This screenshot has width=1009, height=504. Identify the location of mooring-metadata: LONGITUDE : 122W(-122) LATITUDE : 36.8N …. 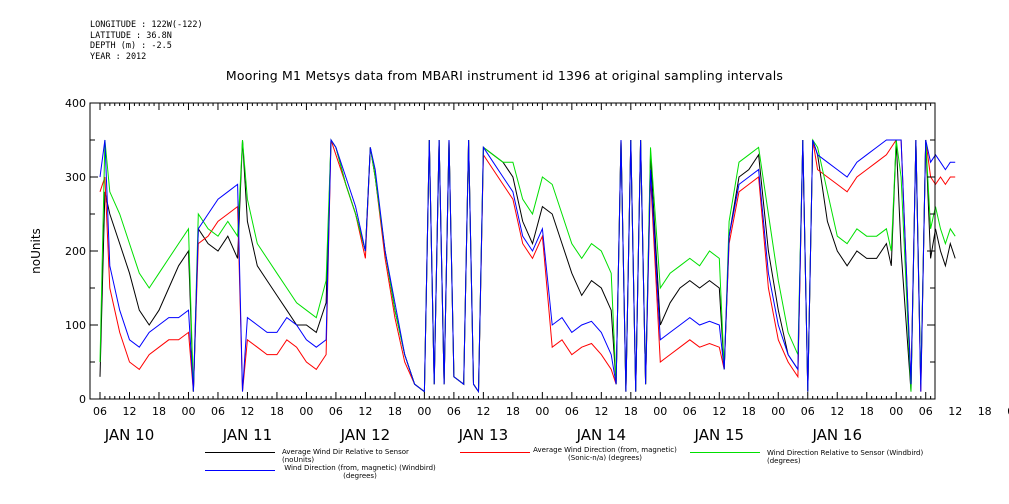
(146, 41).